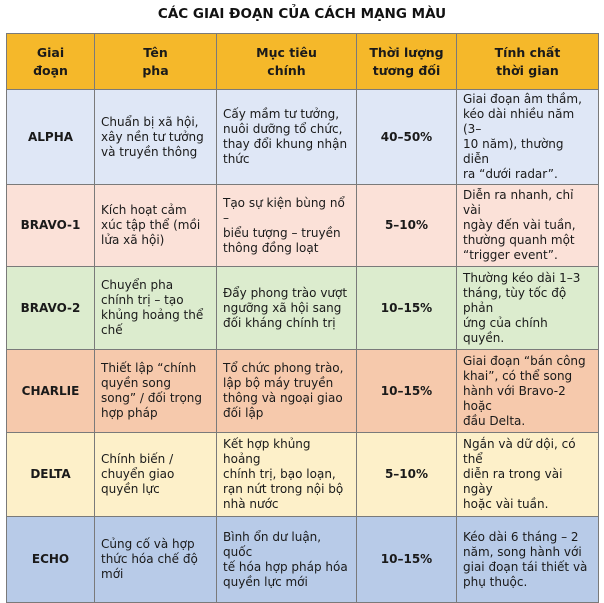 This screenshot has height=603, width=604. I want to click on cell-phase: BRAVO-2, so click(50, 308).